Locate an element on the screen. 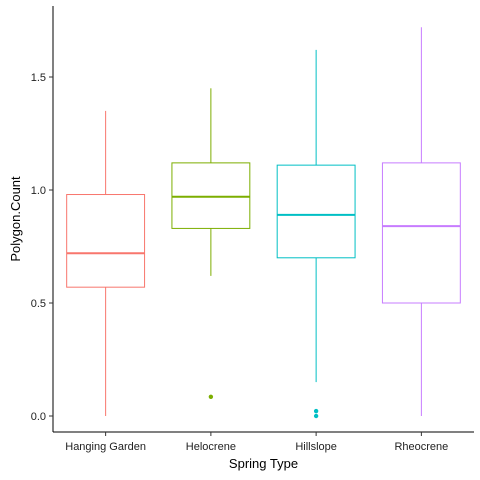 The image size is (480, 480). x-tick-label: Rheocrene is located at coordinates (421, 447).